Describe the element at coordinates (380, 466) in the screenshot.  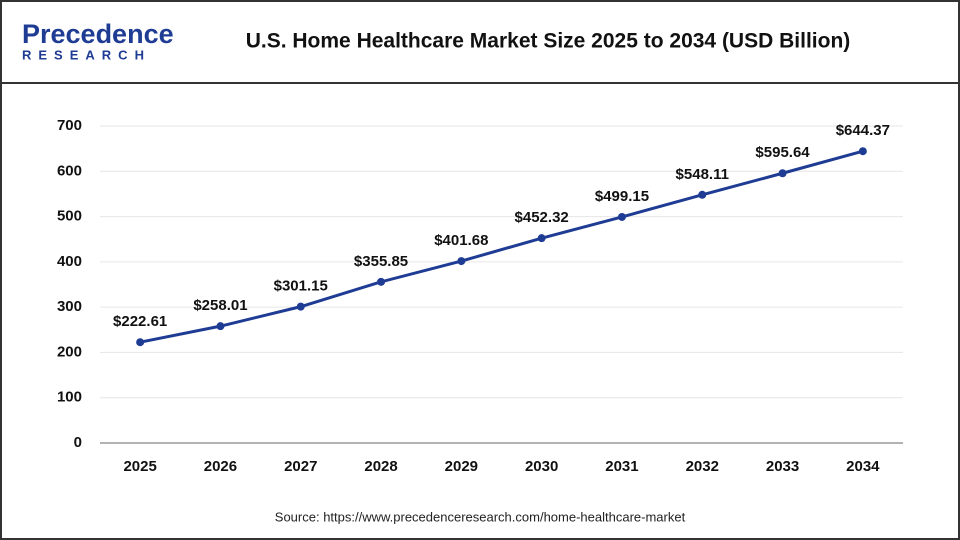
I see `x-tick-label: 2028` at that location.